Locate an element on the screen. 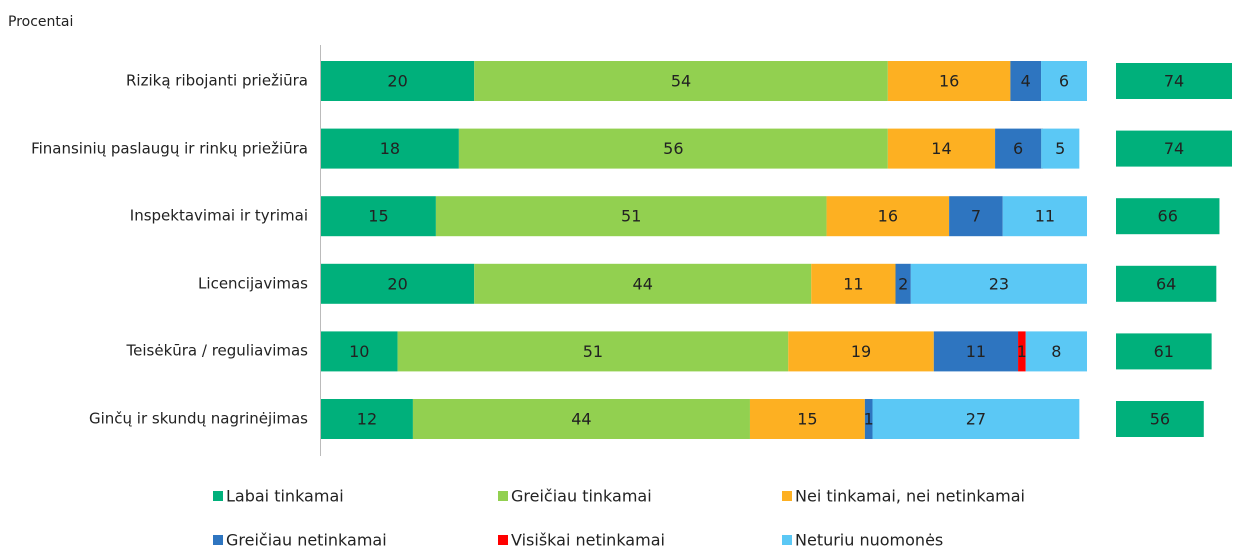 The height and width of the screenshot is (550, 1245). legend-label: Visiškai netinkamai is located at coordinates (588, 540).